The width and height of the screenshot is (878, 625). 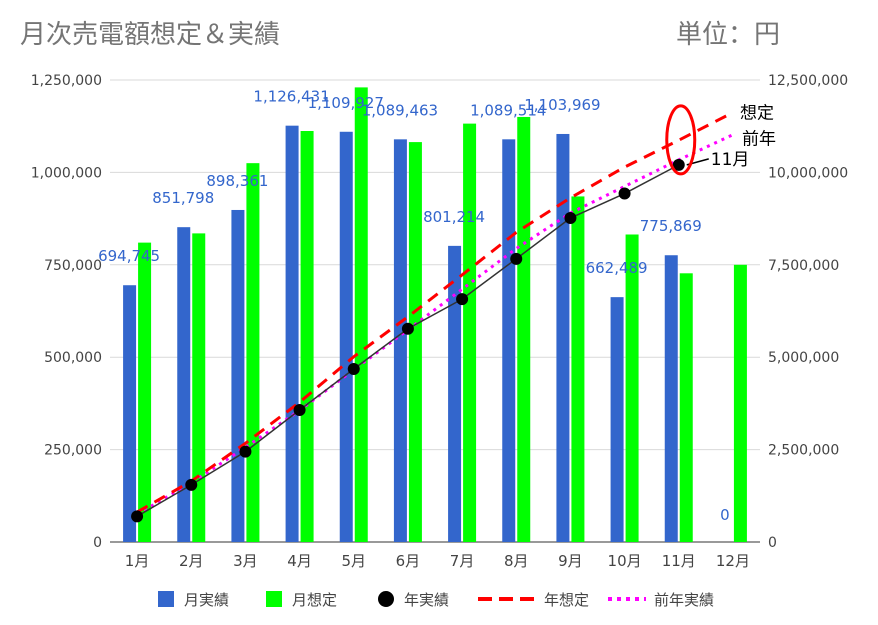 What do you see at coordinates (353, 561) in the screenshot?
I see `x-tick-label: 5月` at bounding box center [353, 561].